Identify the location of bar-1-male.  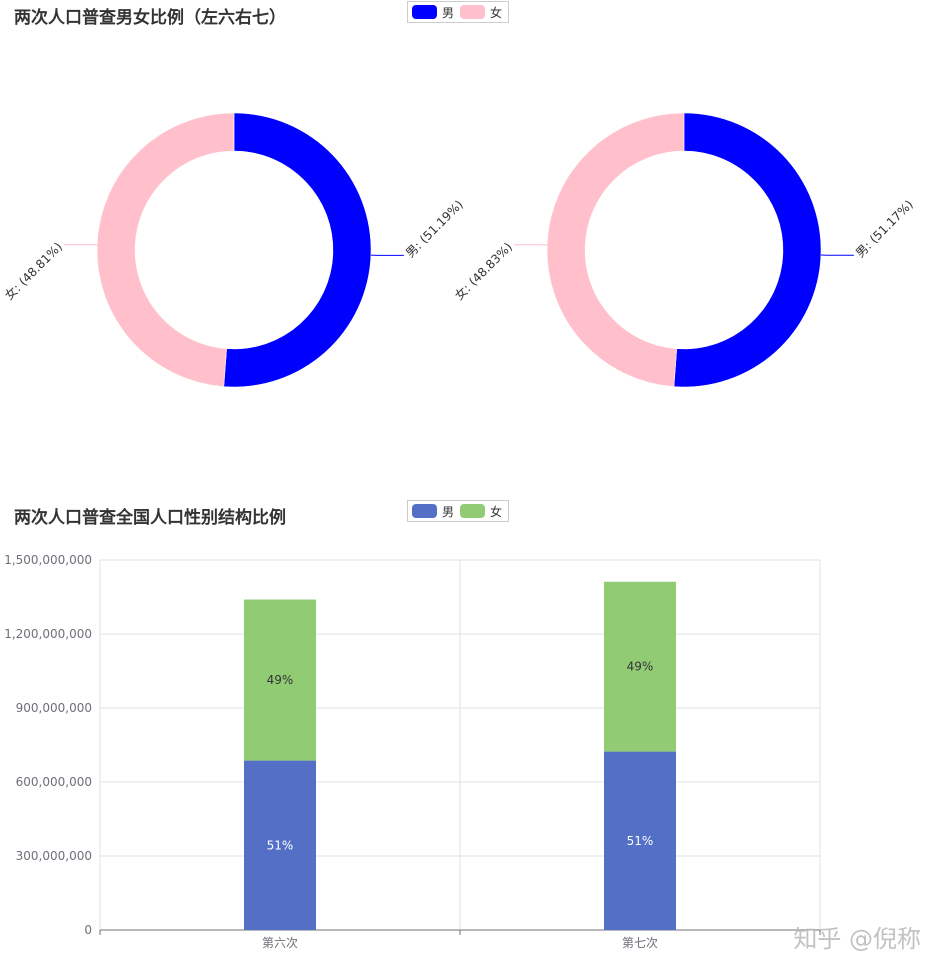
(640, 840).